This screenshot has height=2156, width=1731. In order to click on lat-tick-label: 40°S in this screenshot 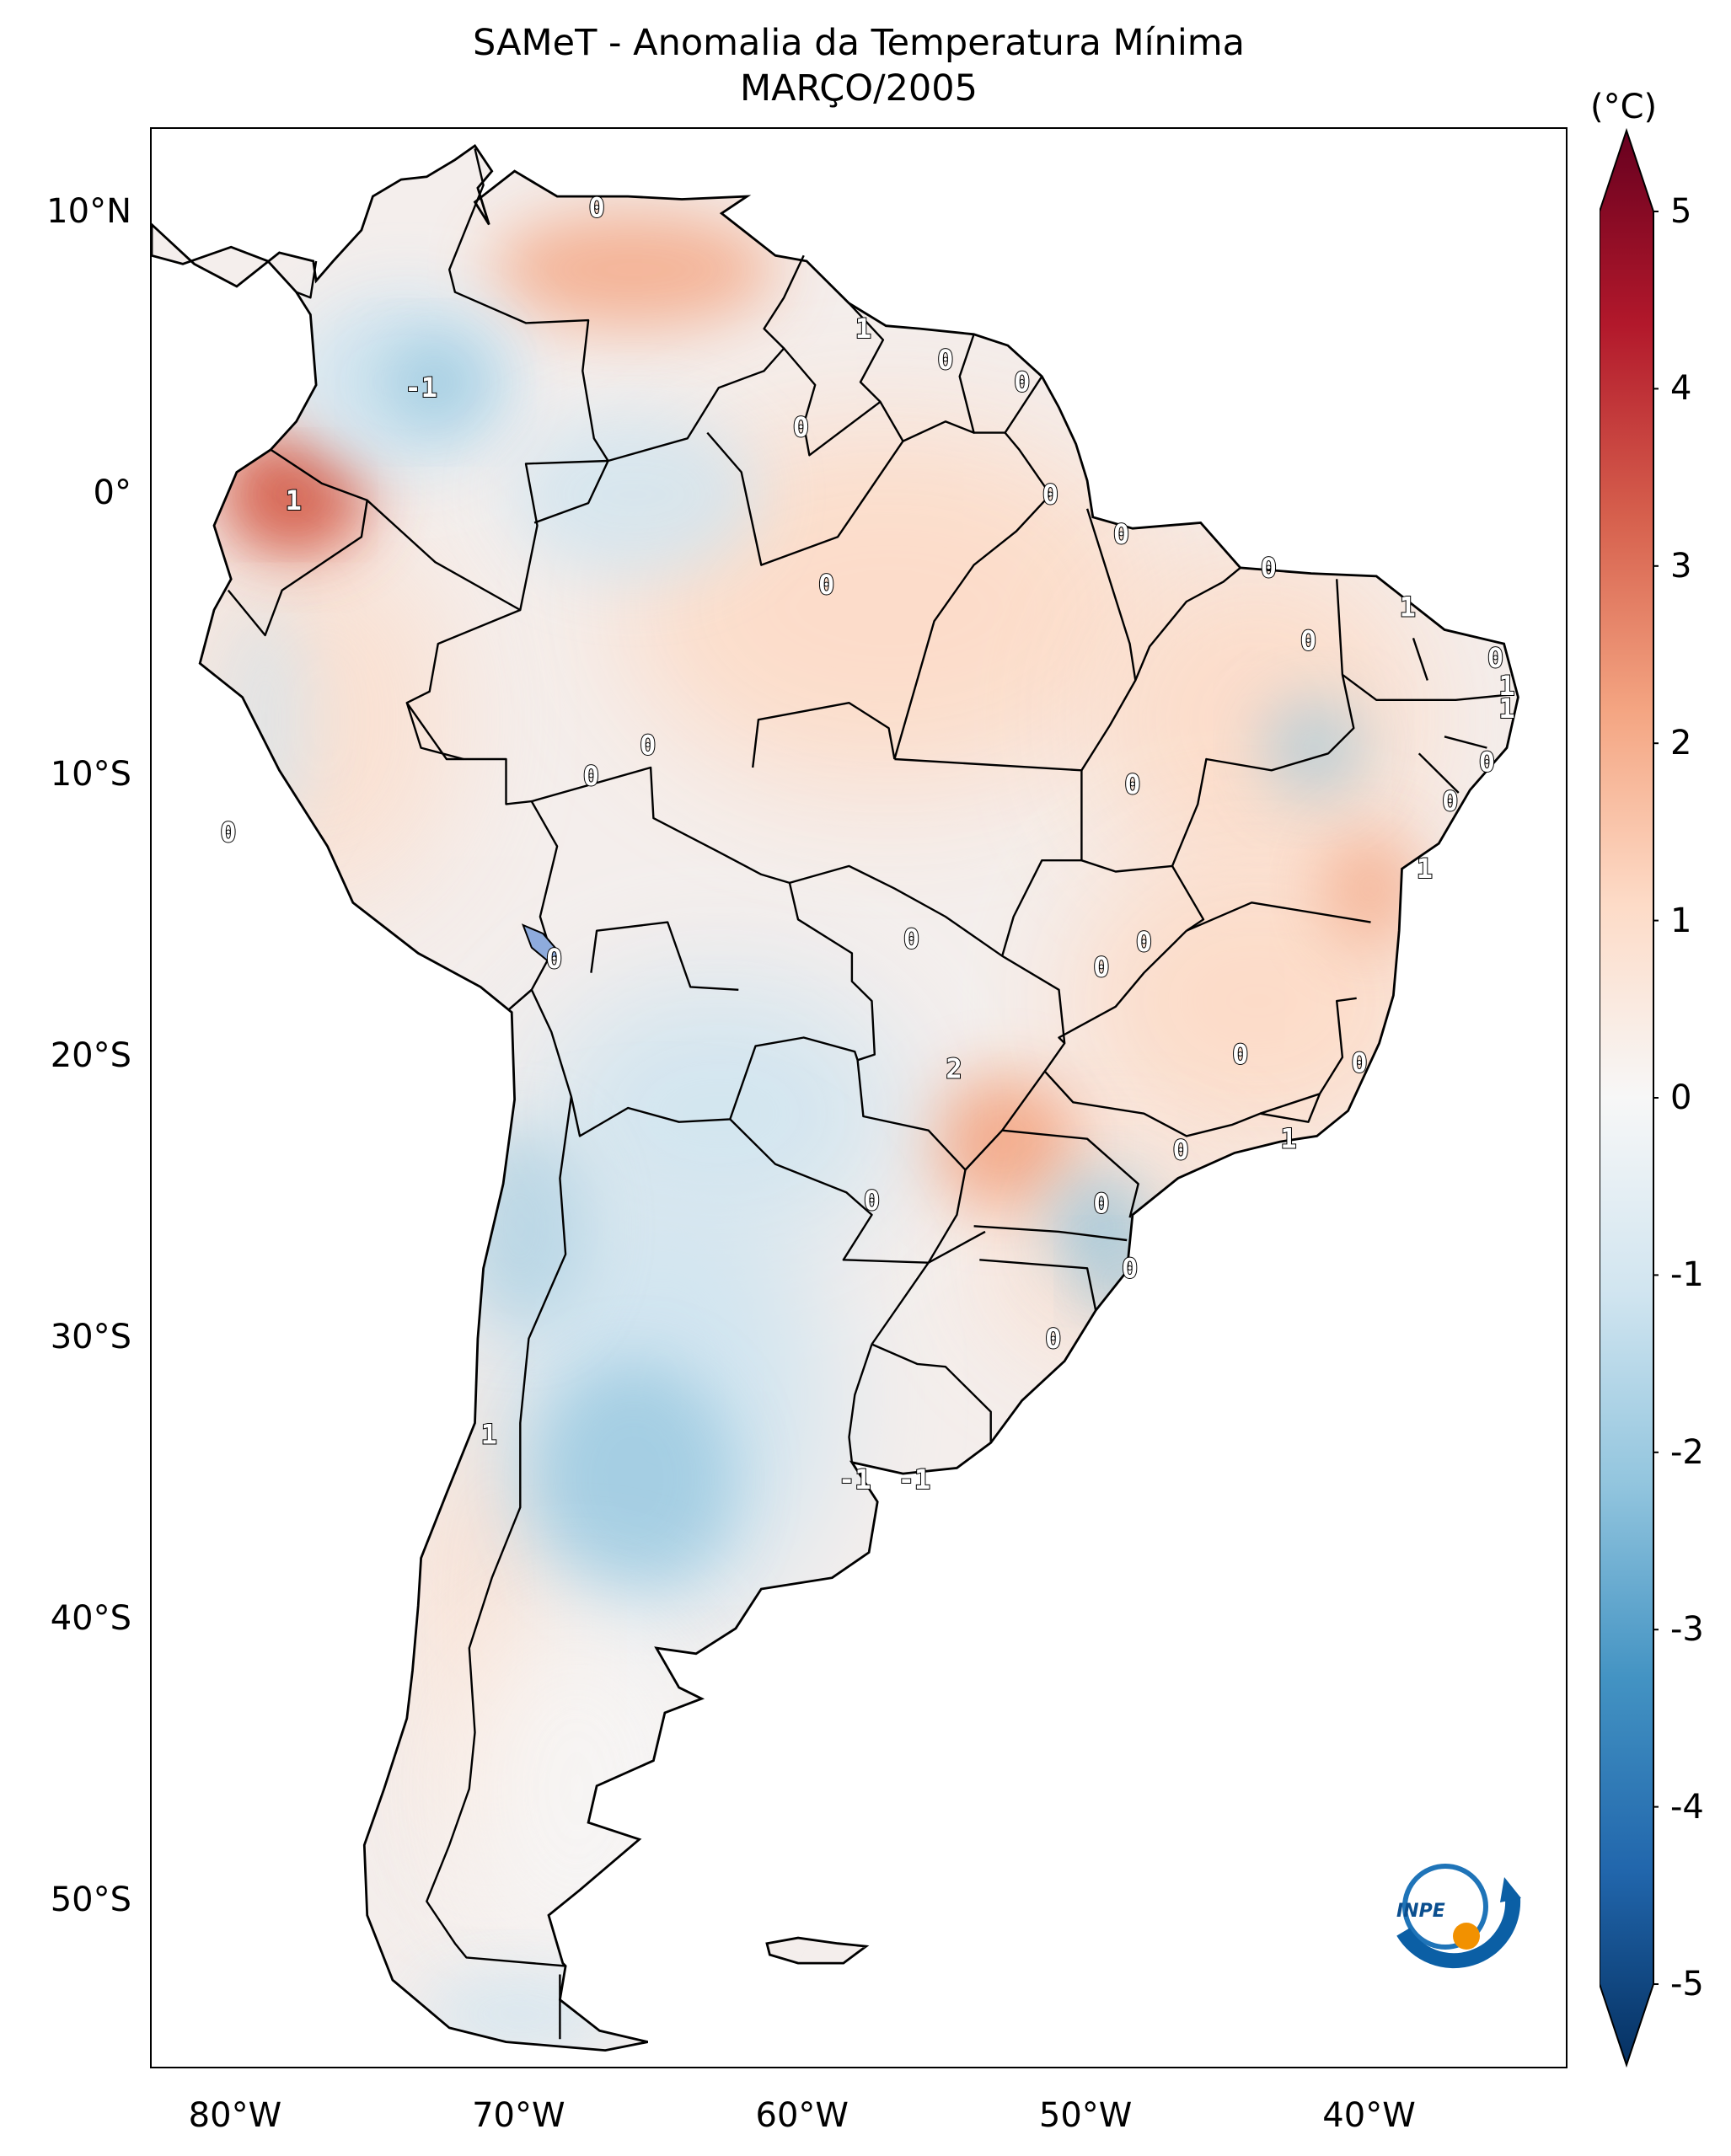, I will do `click(90, 1618)`.